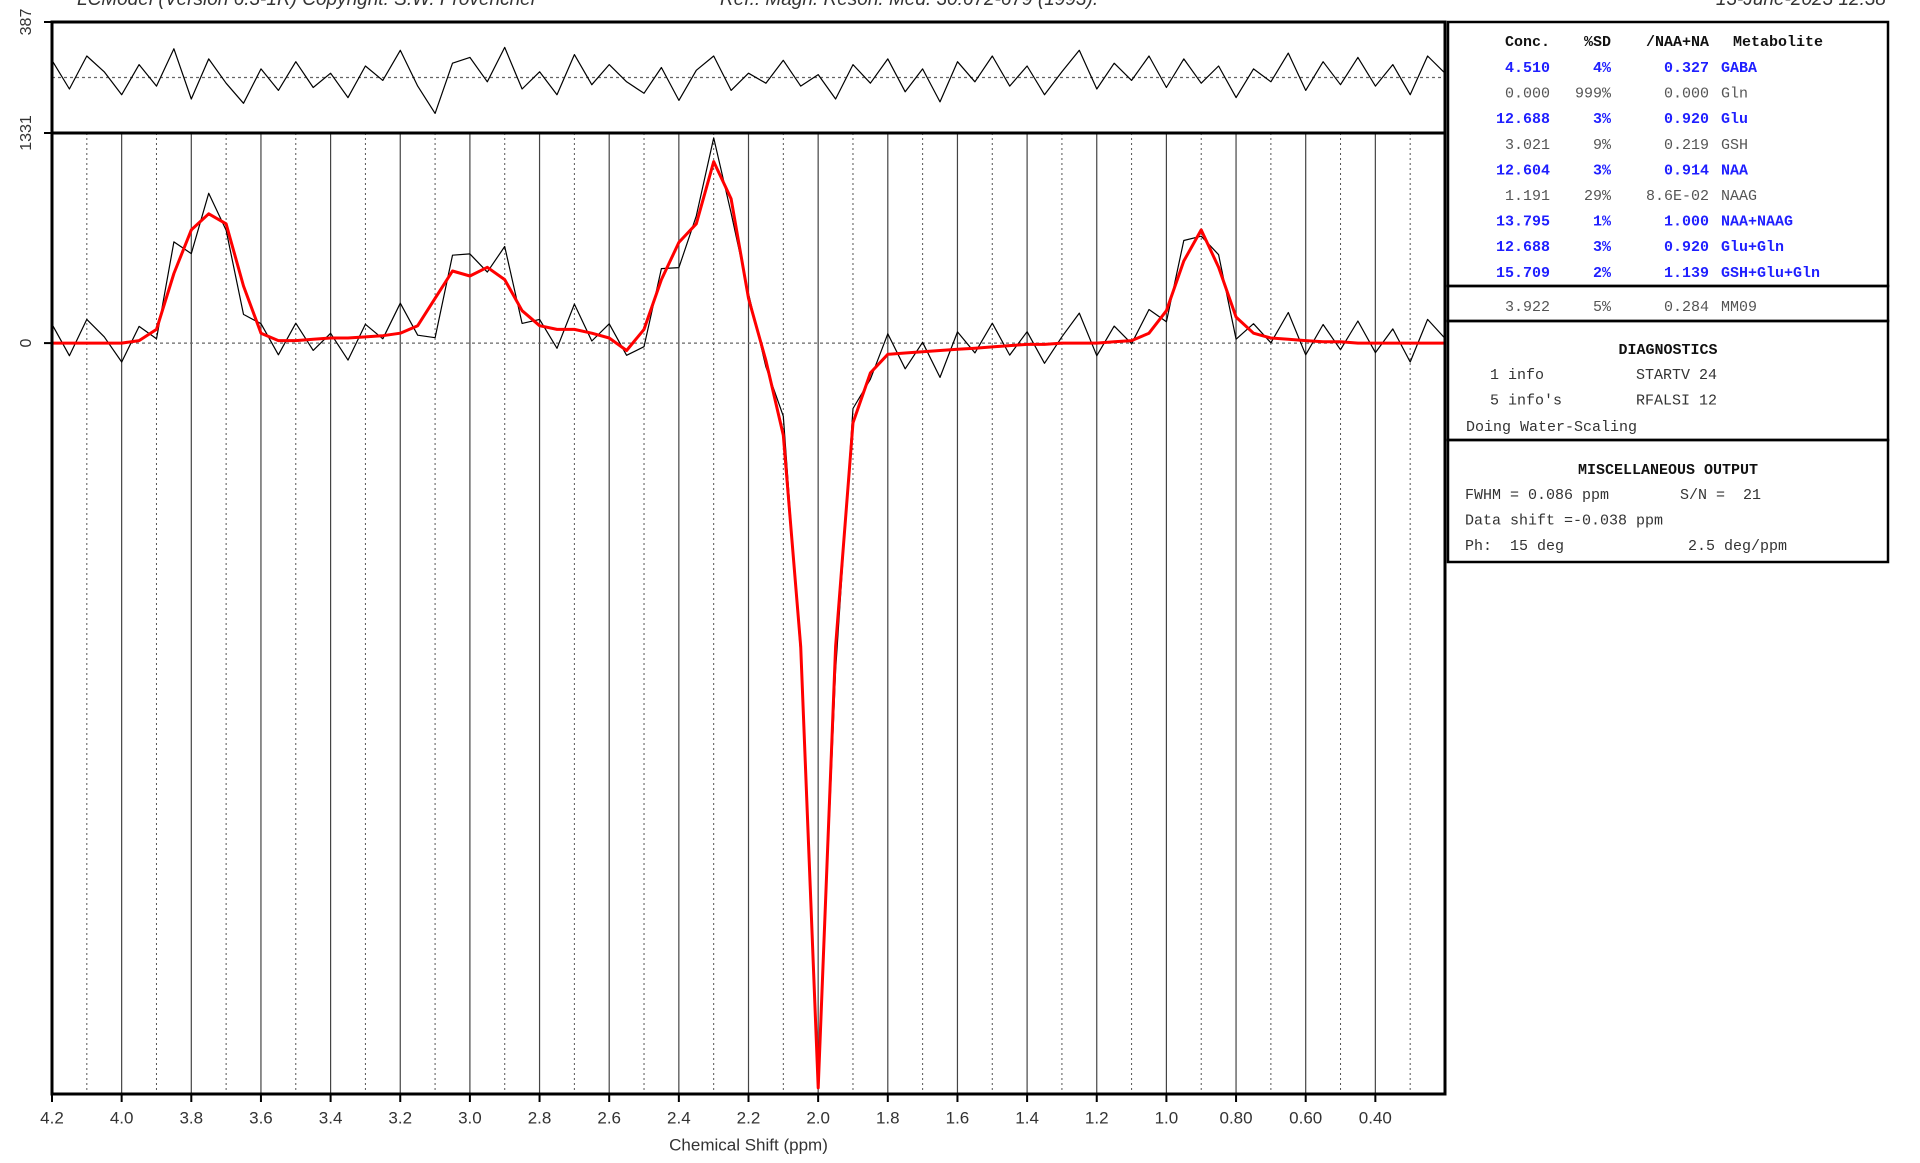 The height and width of the screenshot is (1163, 1920). Describe the element at coordinates (1523, 170) in the screenshot. I see `table-cell: 12.604` at that location.